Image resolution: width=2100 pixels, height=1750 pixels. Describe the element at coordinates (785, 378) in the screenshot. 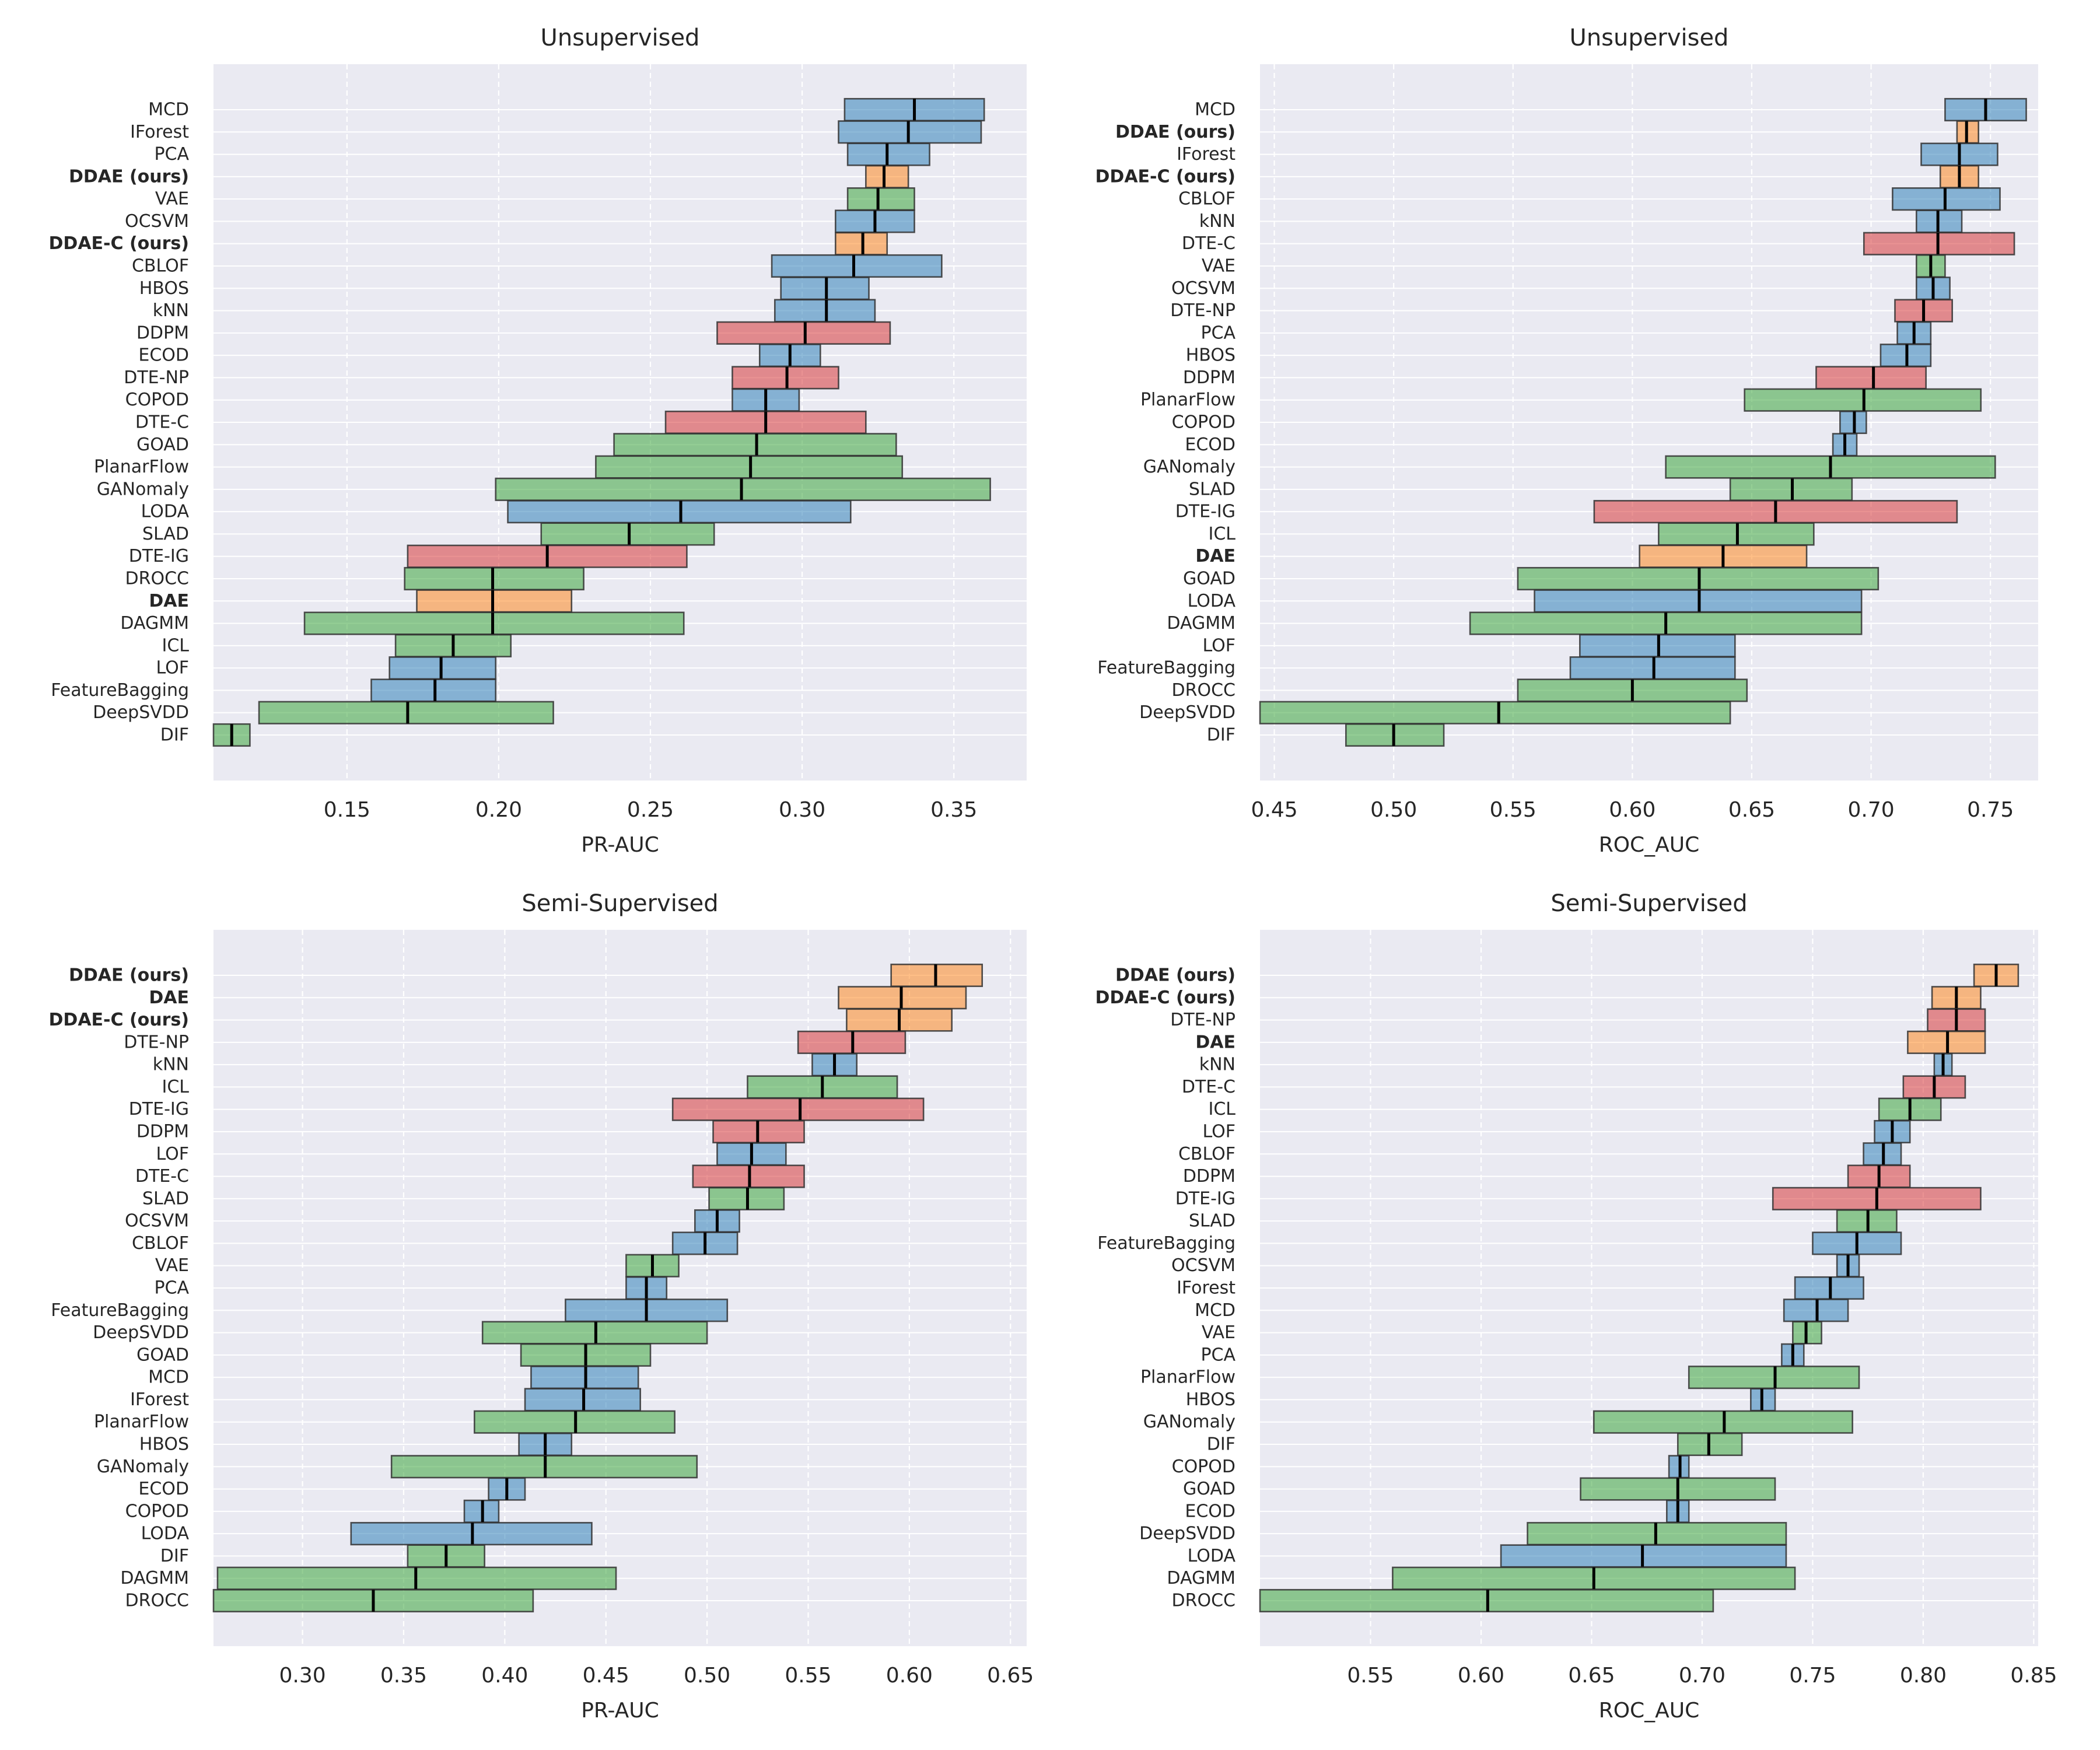

I see `bar-dte-np` at that location.